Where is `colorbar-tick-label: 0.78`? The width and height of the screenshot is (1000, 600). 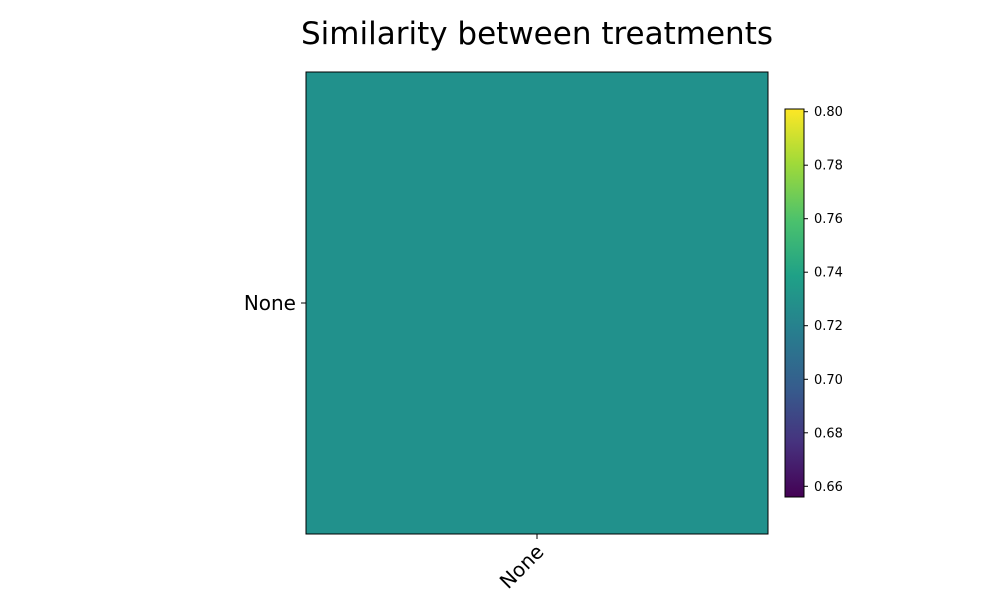
colorbar-tick-label: 0.78 is located at coordinates (828, 166).